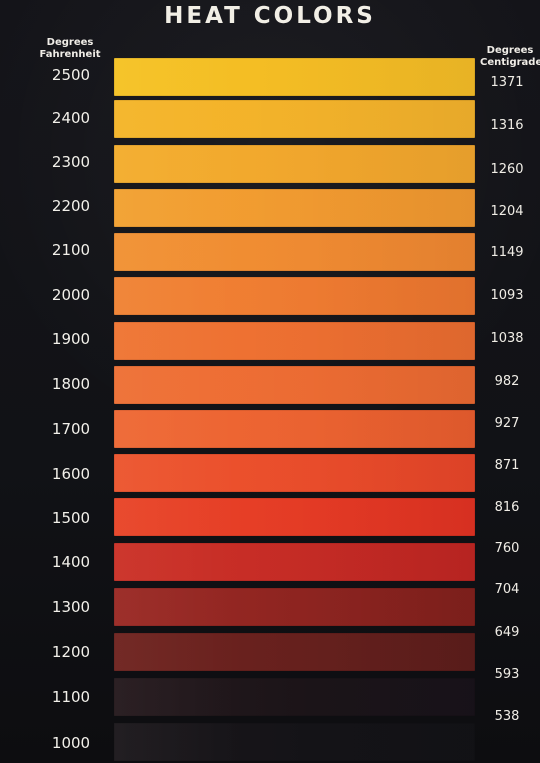  Describe the element at coordinates (507, 211) in the screenshot. I see `centigrade-label: 1204` at that location.